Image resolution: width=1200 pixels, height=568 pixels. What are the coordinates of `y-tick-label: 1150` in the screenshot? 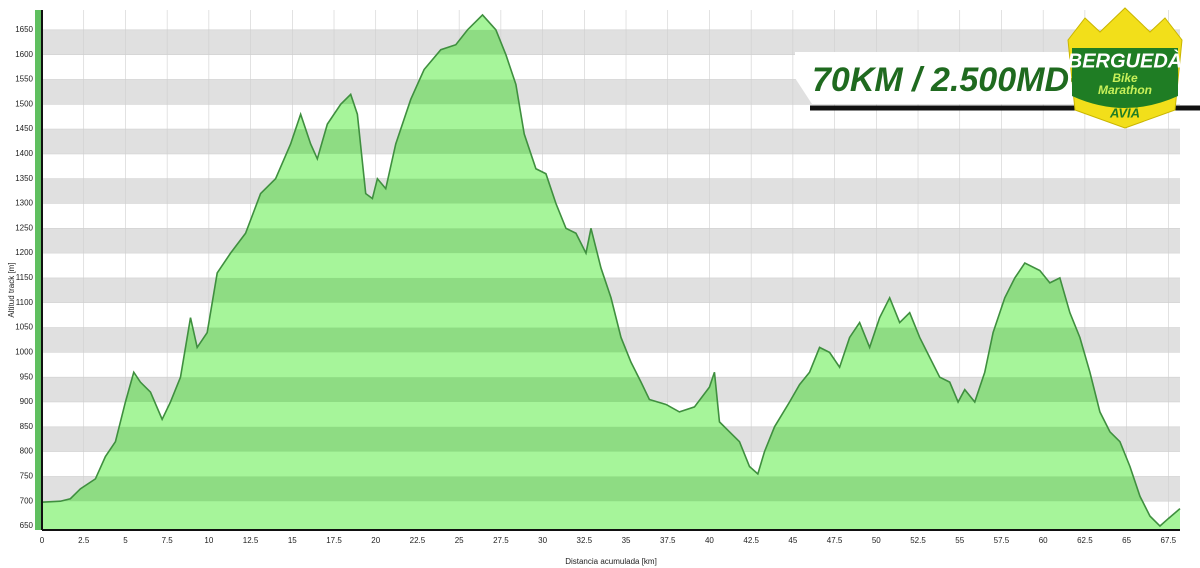 It's located at (25, 277).